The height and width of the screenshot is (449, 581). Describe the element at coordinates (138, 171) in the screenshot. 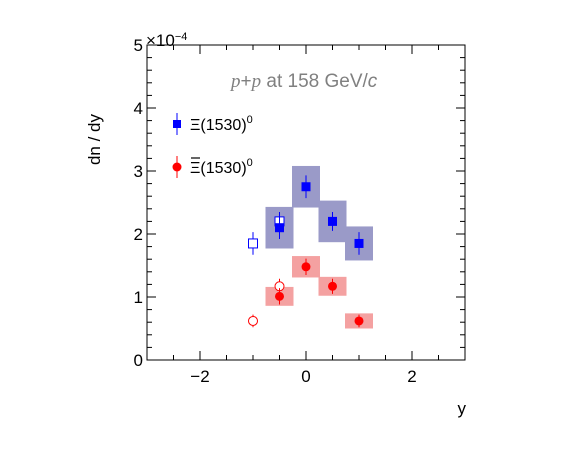

I see `y-tick-label: 3` at that location.